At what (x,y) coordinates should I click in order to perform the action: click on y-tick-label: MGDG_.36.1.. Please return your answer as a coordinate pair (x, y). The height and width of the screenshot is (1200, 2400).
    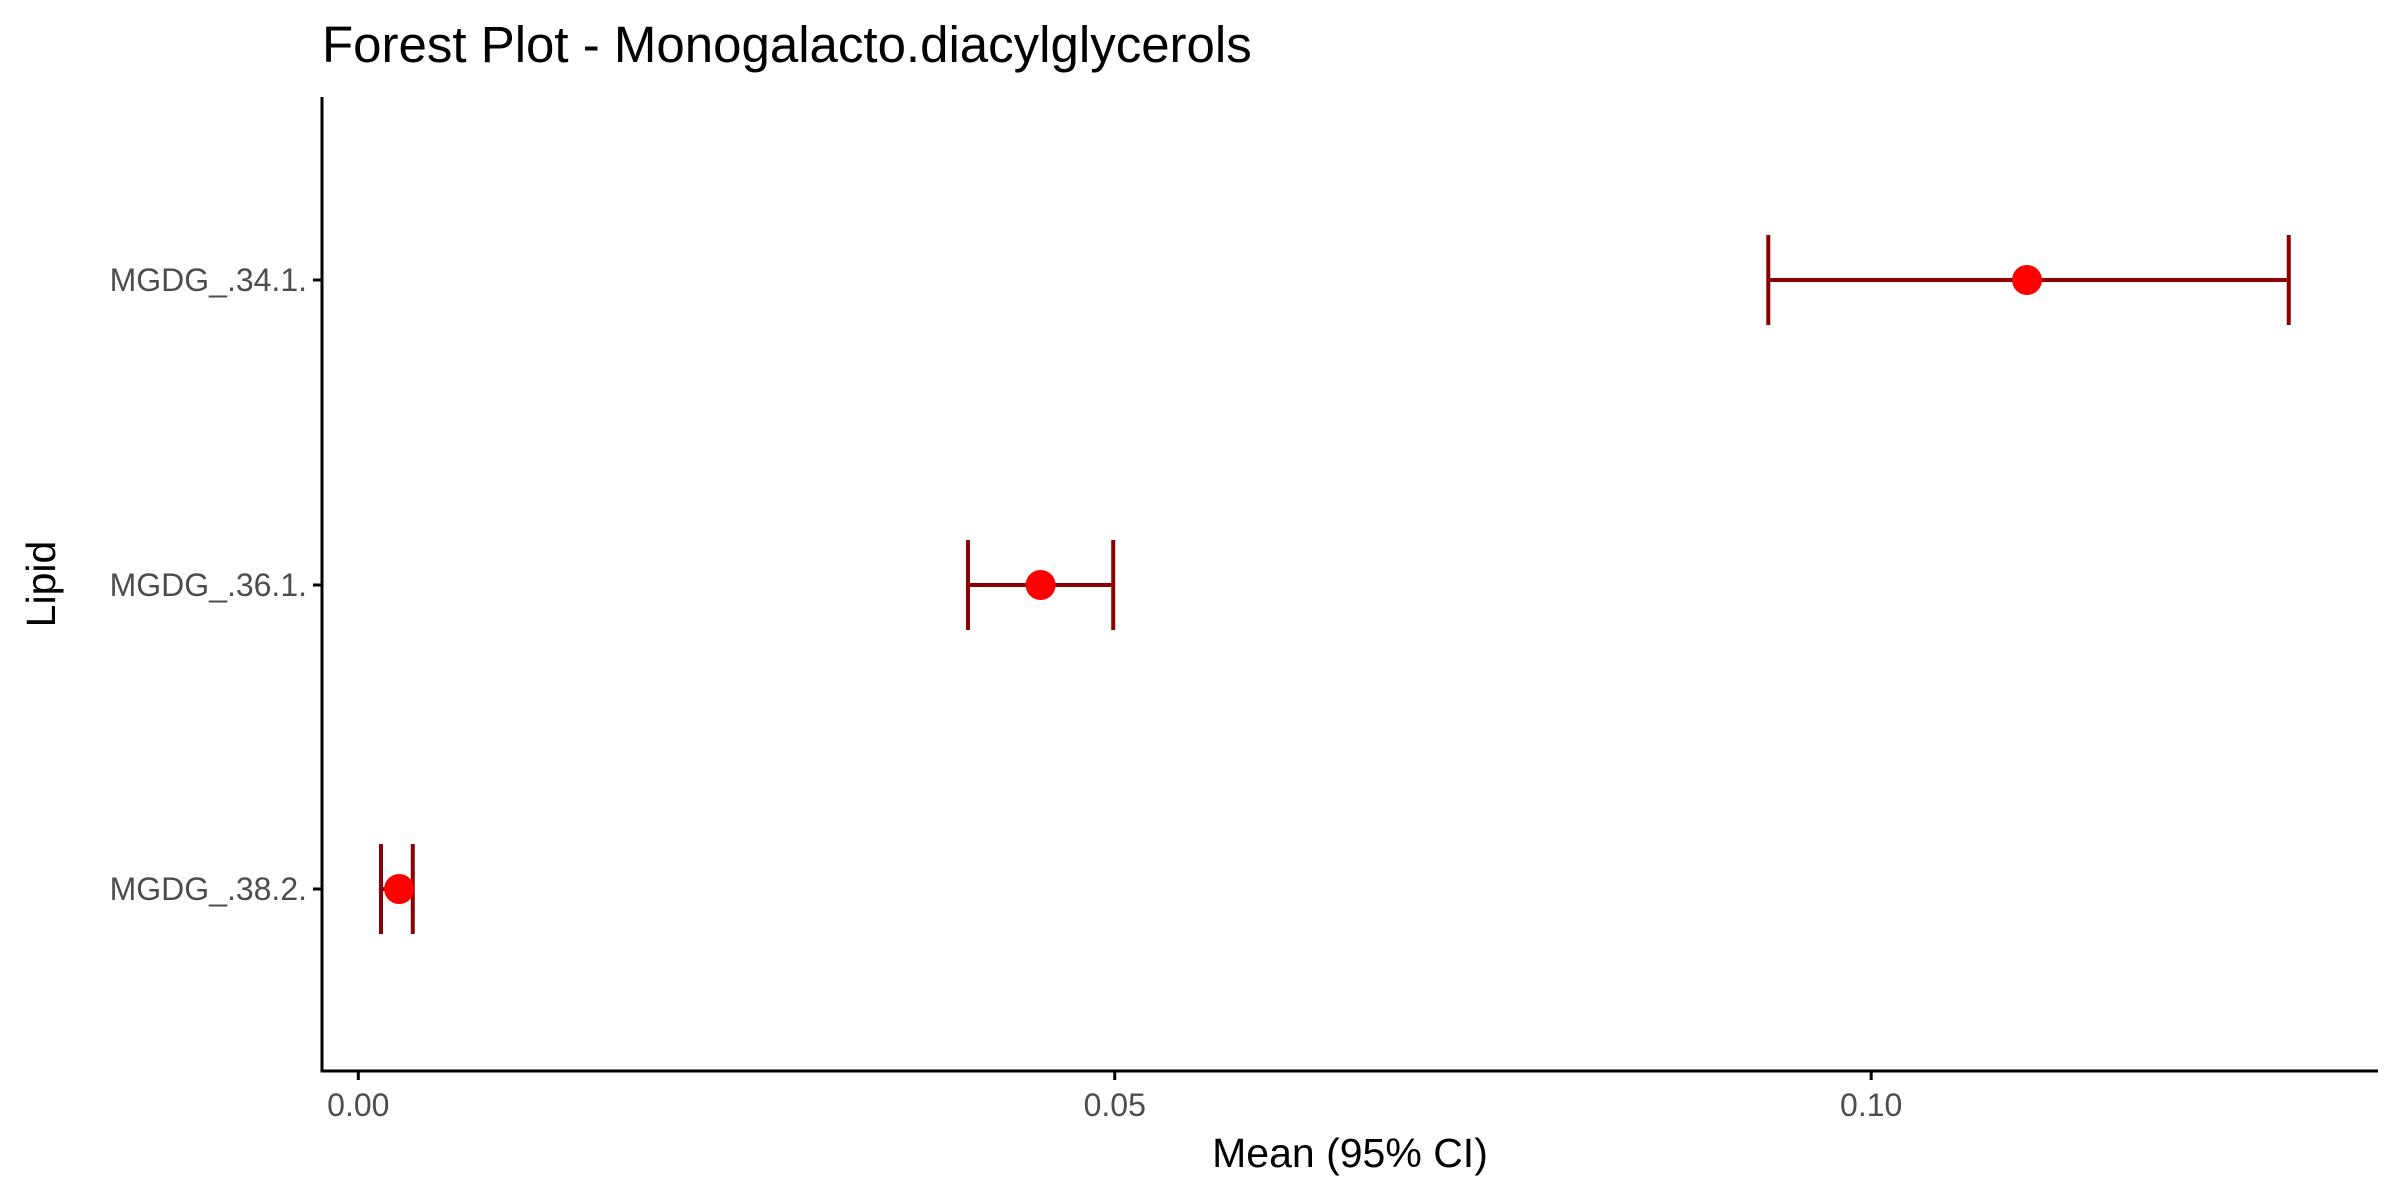
    Looking at the image, I should click on (208, 585).